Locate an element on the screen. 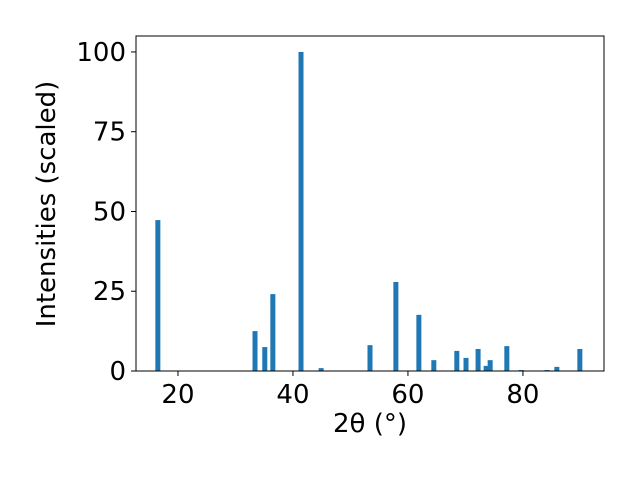  y-tick-label: 25 is located at coordinates (109, 292).